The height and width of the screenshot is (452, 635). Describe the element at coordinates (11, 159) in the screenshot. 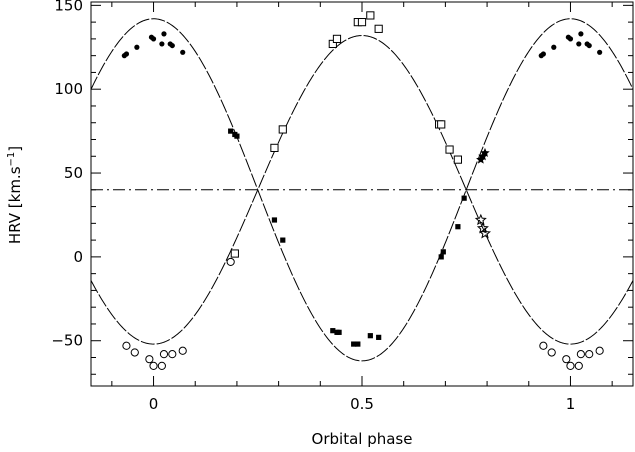

I see `y-axis-label-sup: −1` at that location.